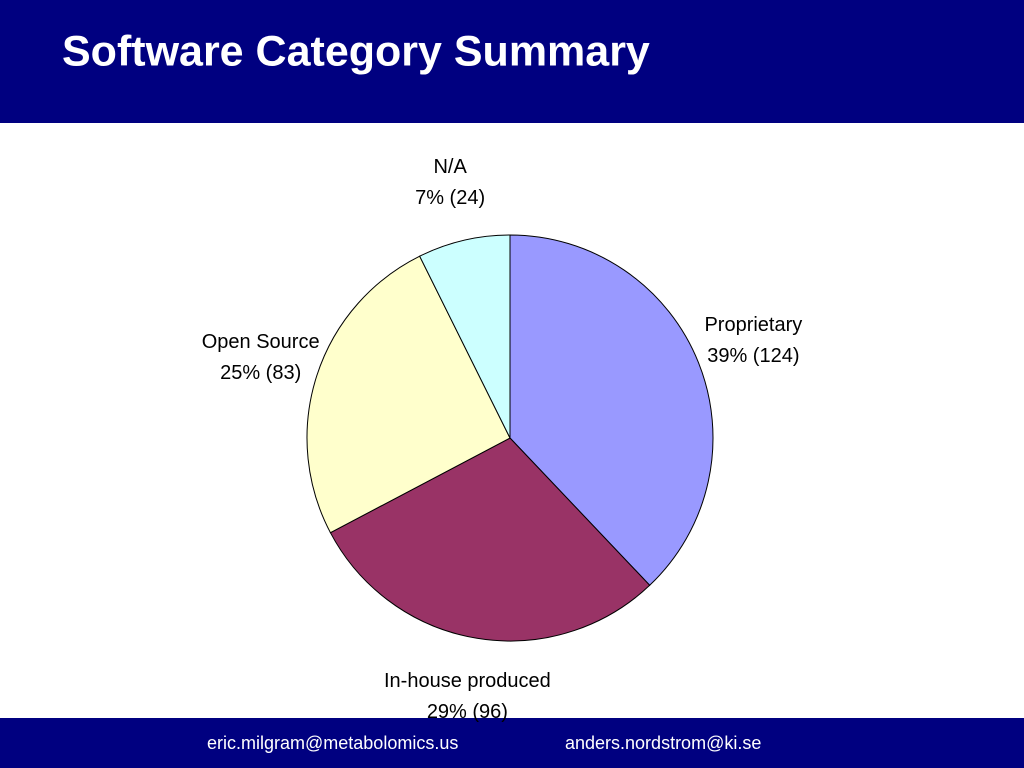  Describe the element at coordinates (753, 325) in the screenshot. I see `slice-label: Proprietary` at that location.